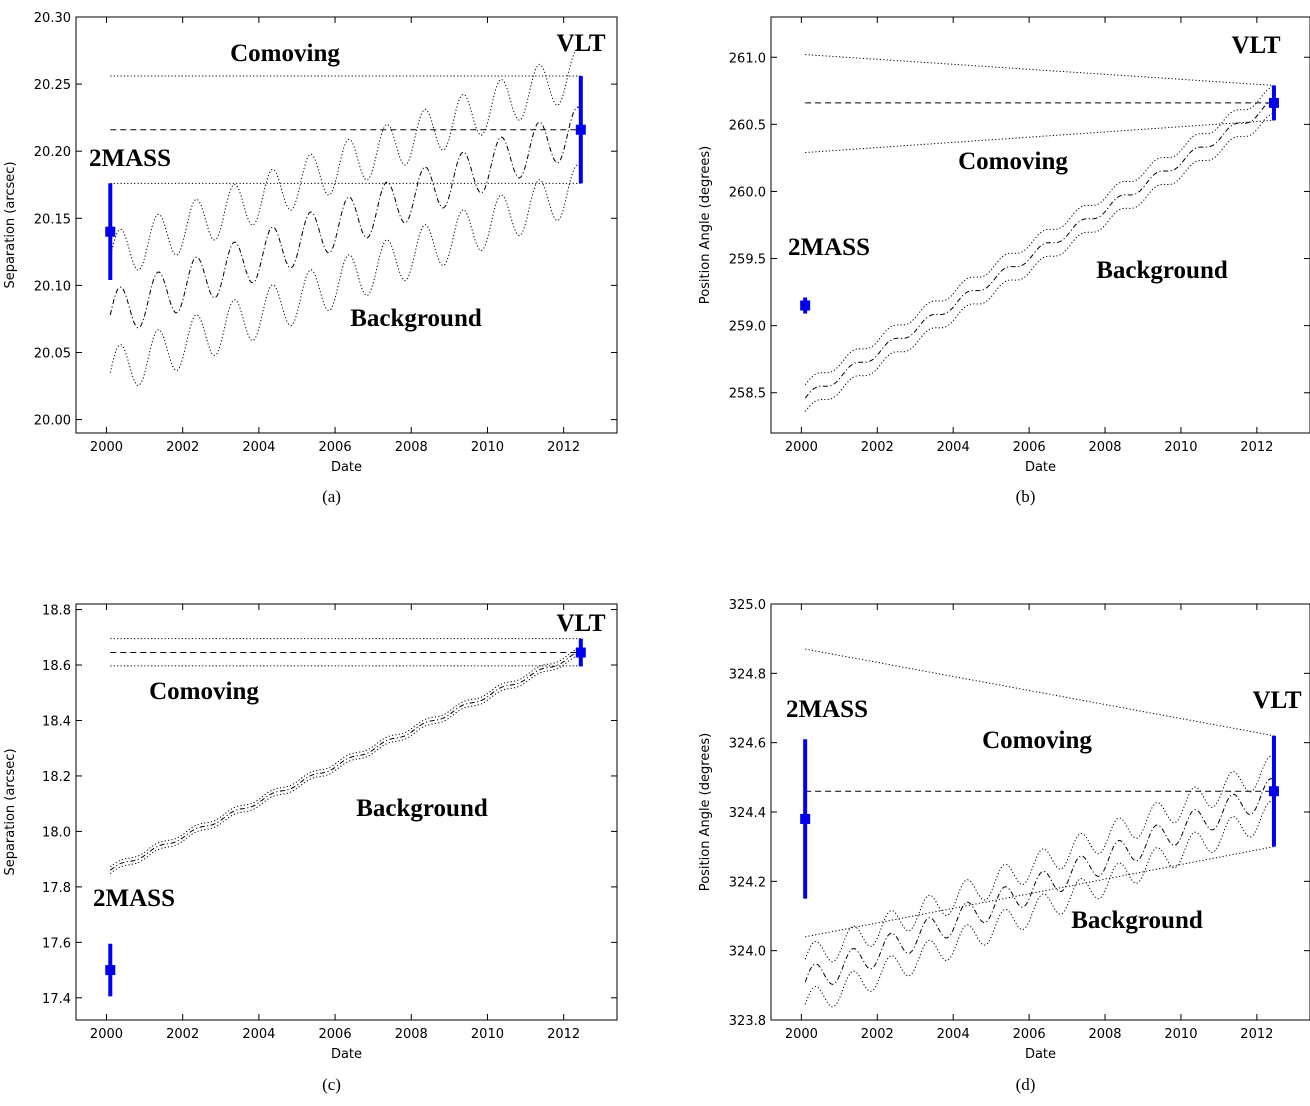  Describe the element at coordinates (747, 674) in the screenshot. I see `y-tick-label: 324.8` at that location.